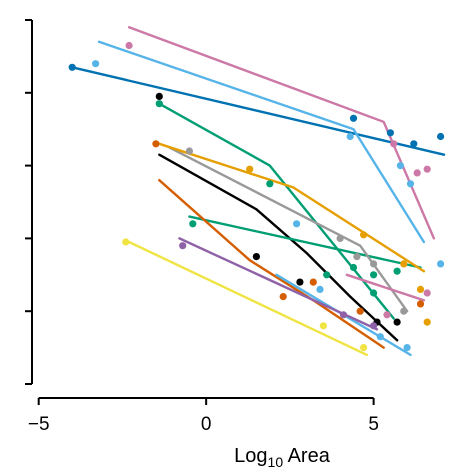 This screenshot has width=474, height=474. Describe the element at coordinates (282, 457) in the screenshot. I see `x-axis-title: Log10 Area` at that location.